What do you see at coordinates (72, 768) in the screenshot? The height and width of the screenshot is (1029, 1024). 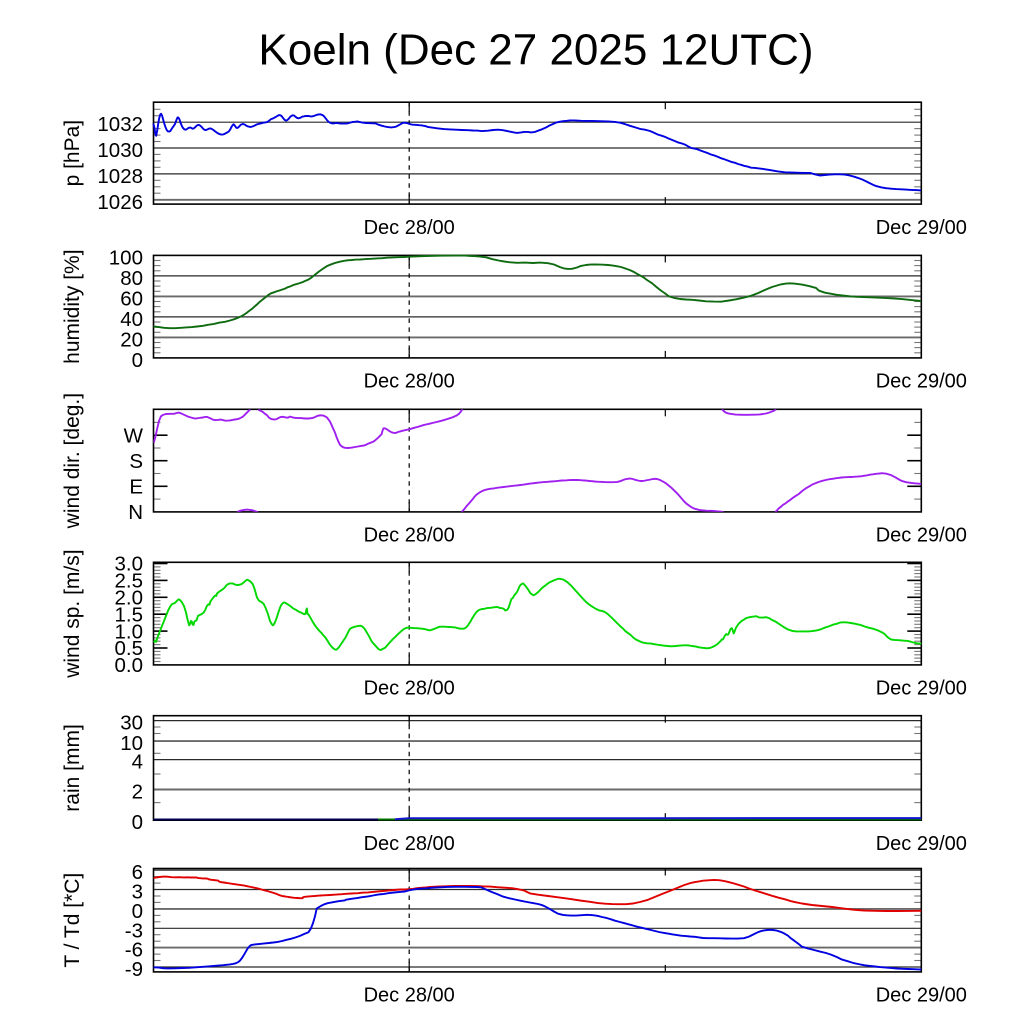 I see `svg-text: rain [mm]` at bounding box center [72, 768].